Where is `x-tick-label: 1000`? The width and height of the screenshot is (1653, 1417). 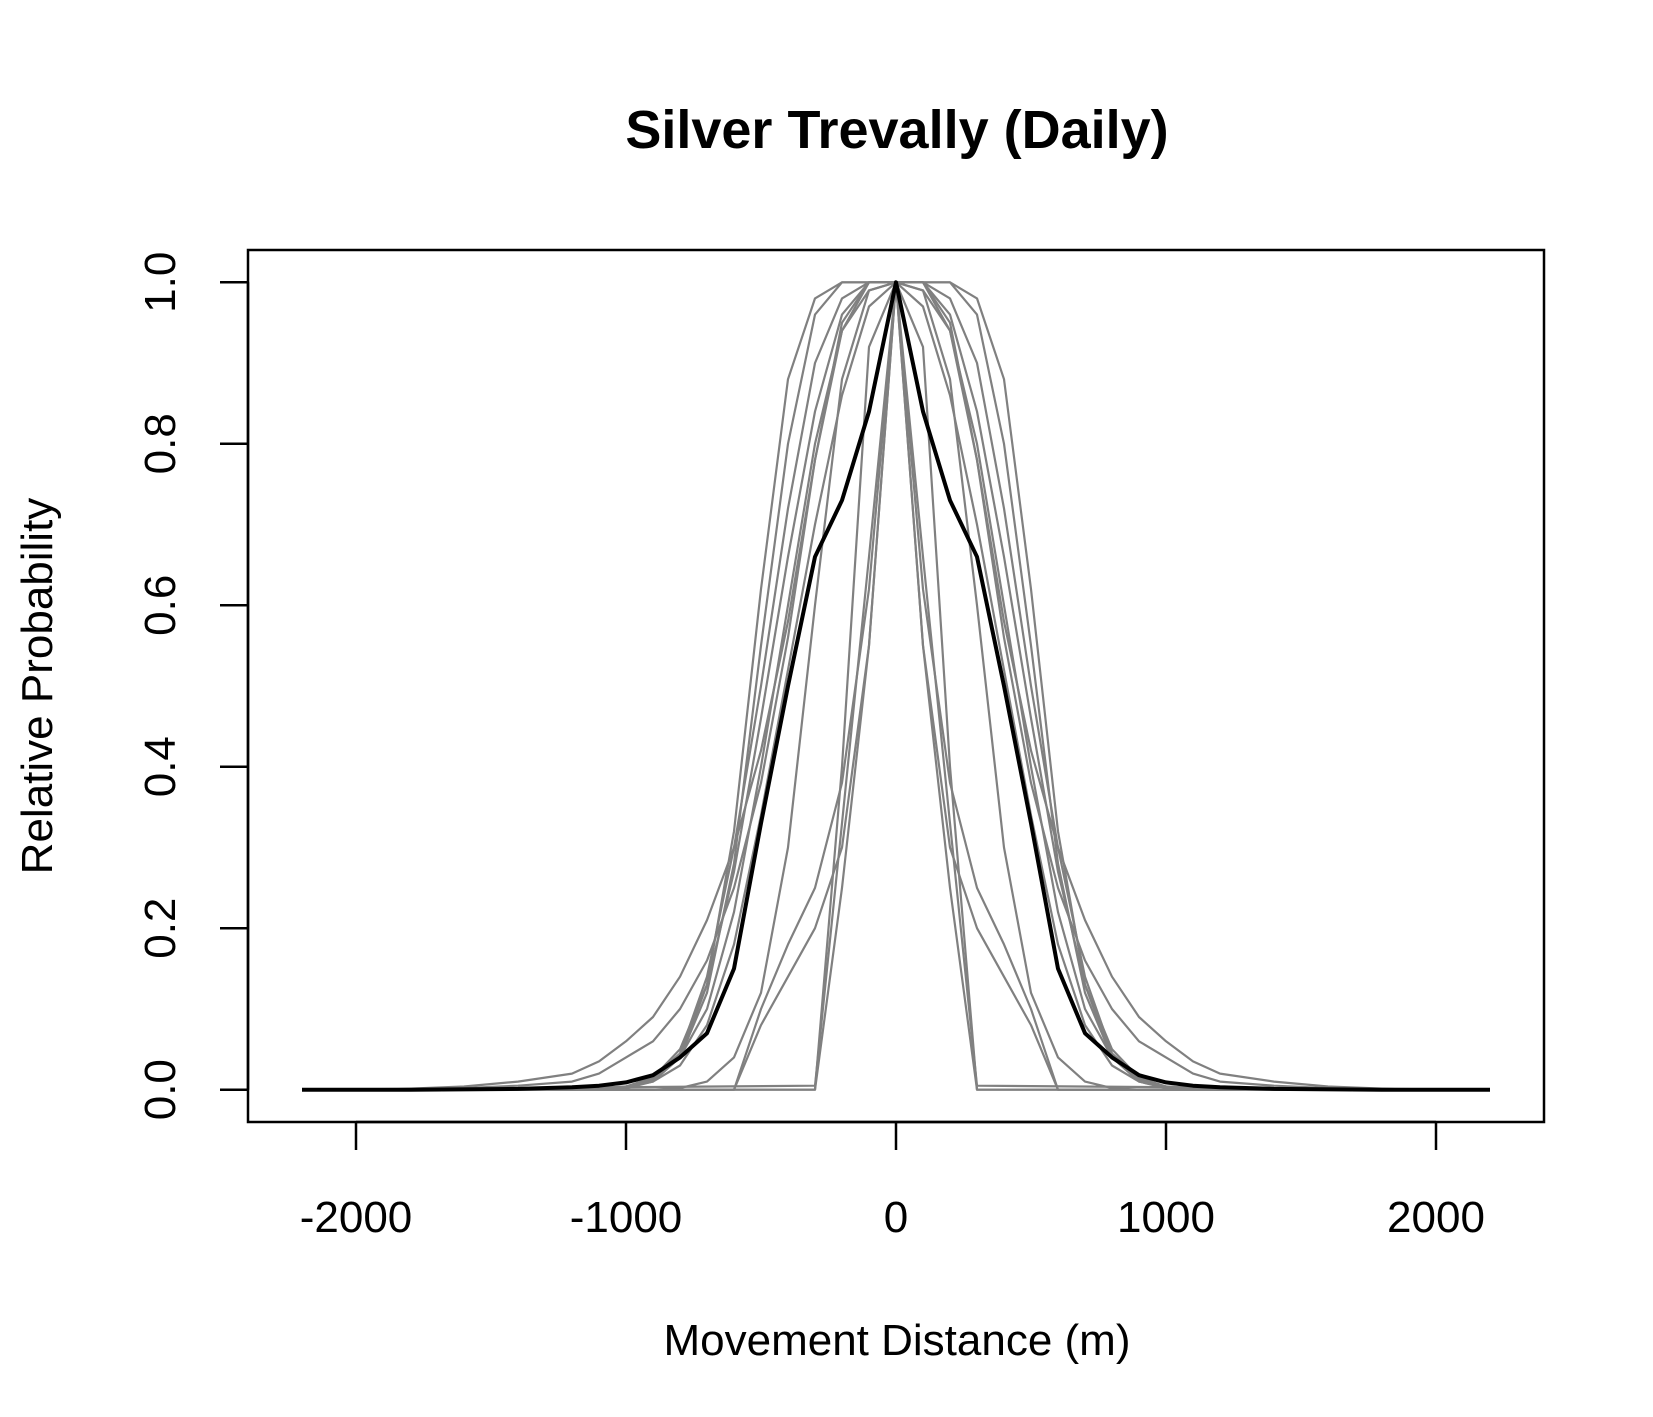
x-tick-label: 1000 is located at coordinates (1166, 1217).